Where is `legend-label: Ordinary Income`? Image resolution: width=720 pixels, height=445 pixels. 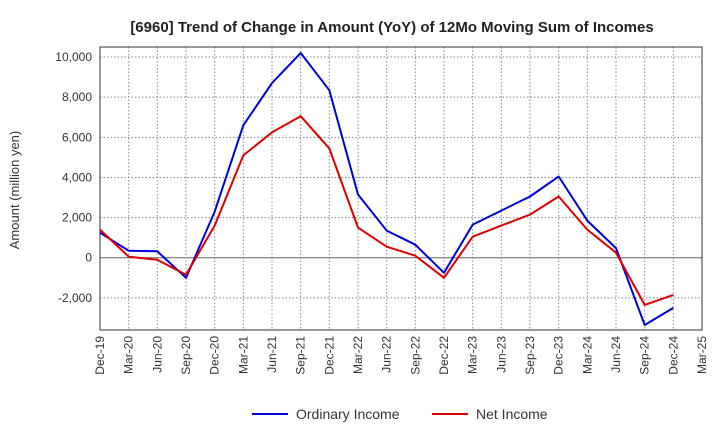
legend-label: Ordinary Income is located at coordinates (348, 414).